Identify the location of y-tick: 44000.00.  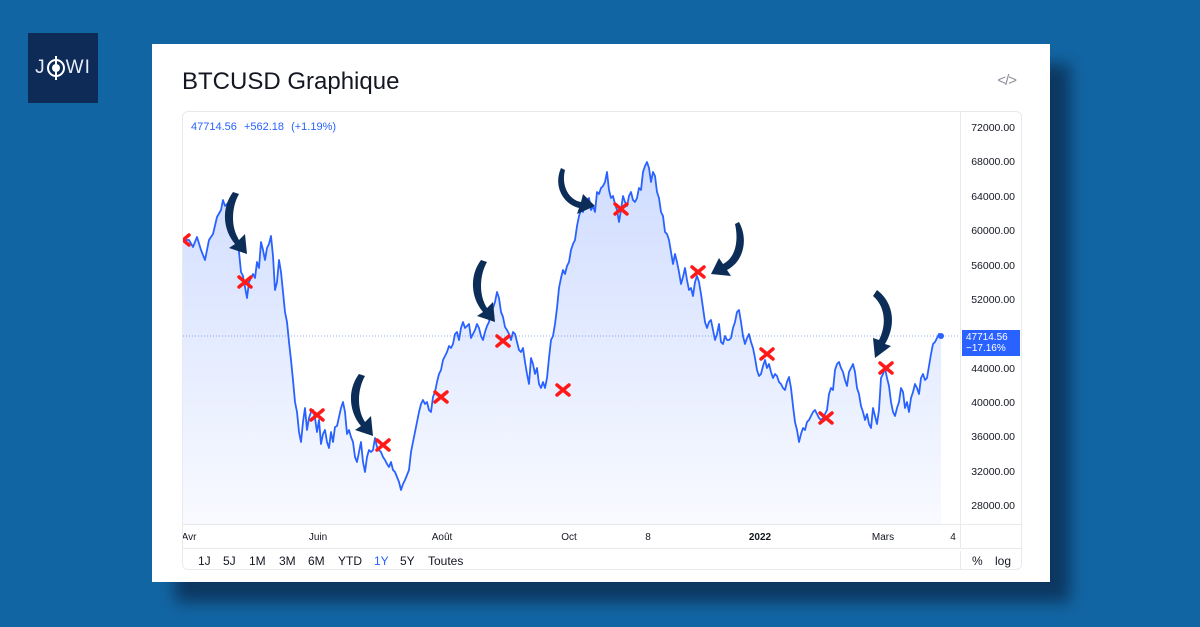
(993, 369).